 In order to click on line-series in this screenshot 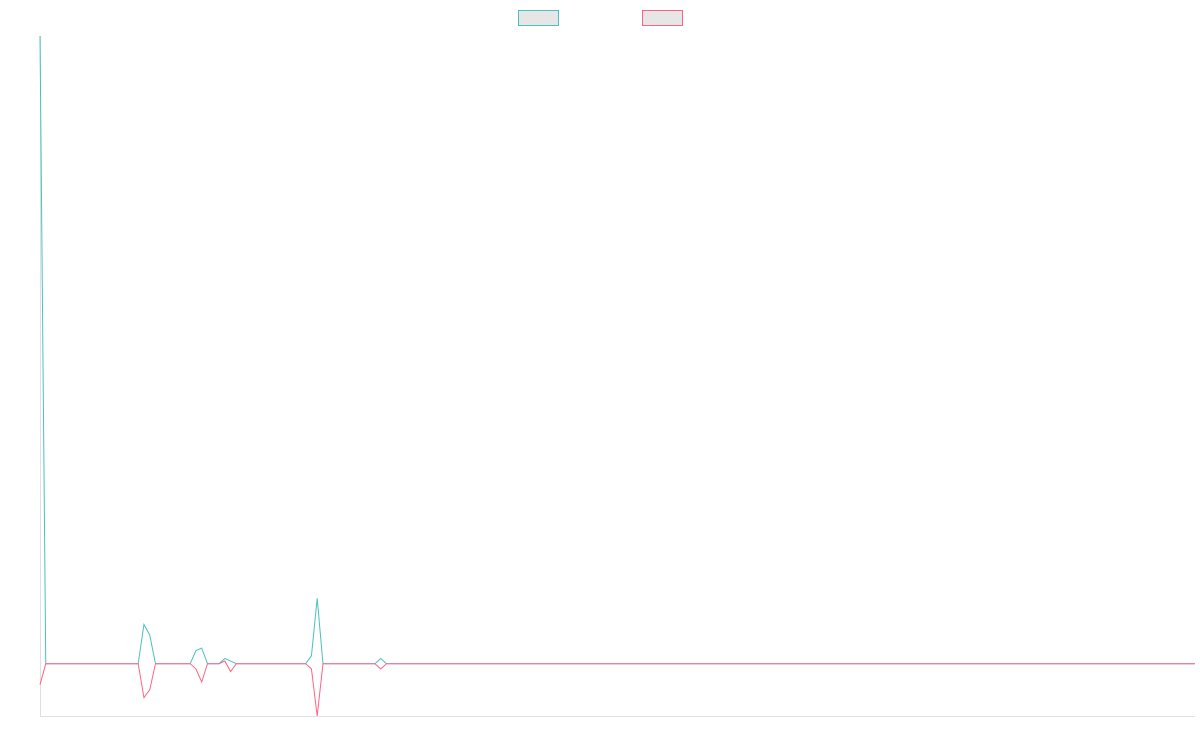, I will do `click(617, 688)`.